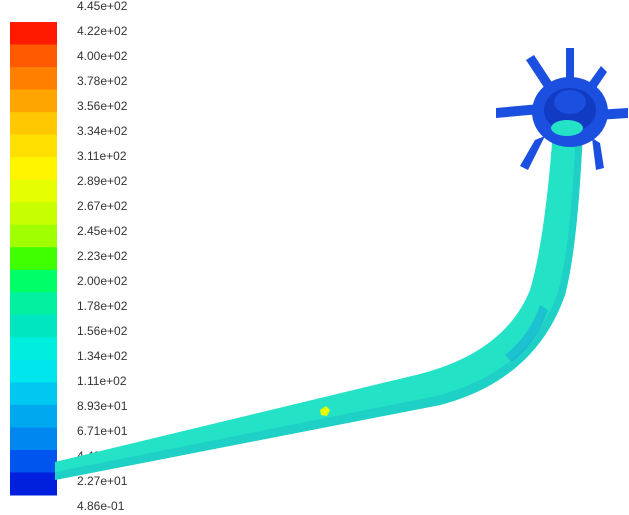 This screenshot has width=629, height=515. Describe the element at coordinates (102, 81) in the screenshot. I see `colorbar-label: 3.78e+02` at that location.